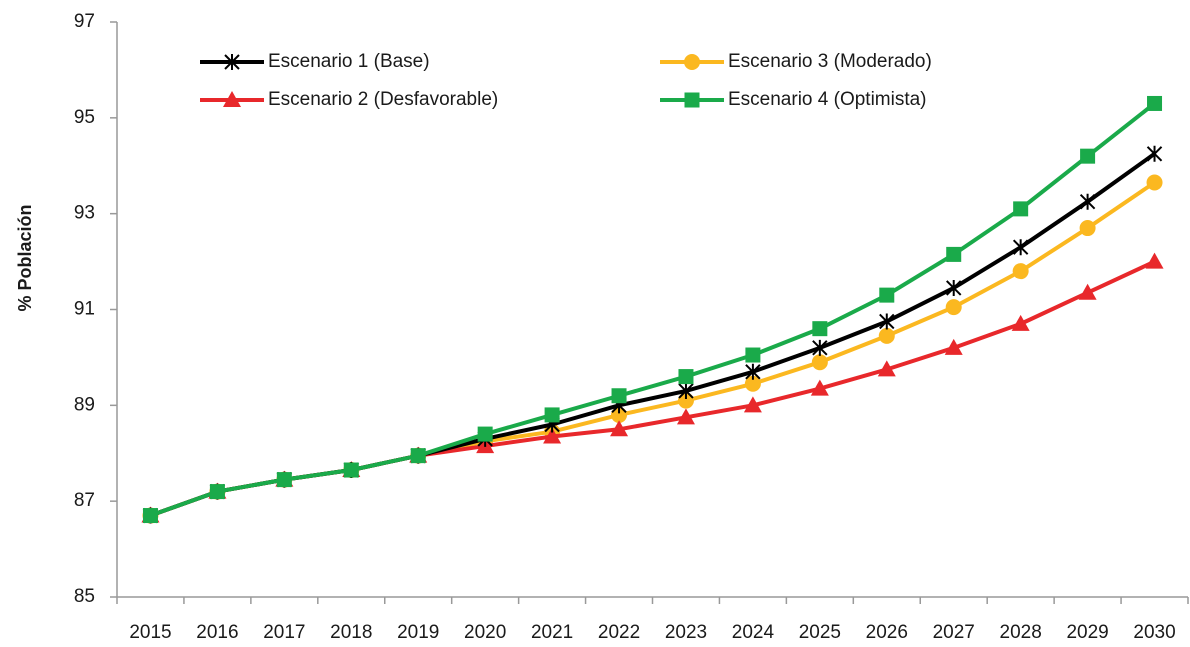 The width and height of the screenshot is (1190, 647). Describe the element at coordinates (84, 117) in the screenshot. I see `y-tick-label: 95` at that location.